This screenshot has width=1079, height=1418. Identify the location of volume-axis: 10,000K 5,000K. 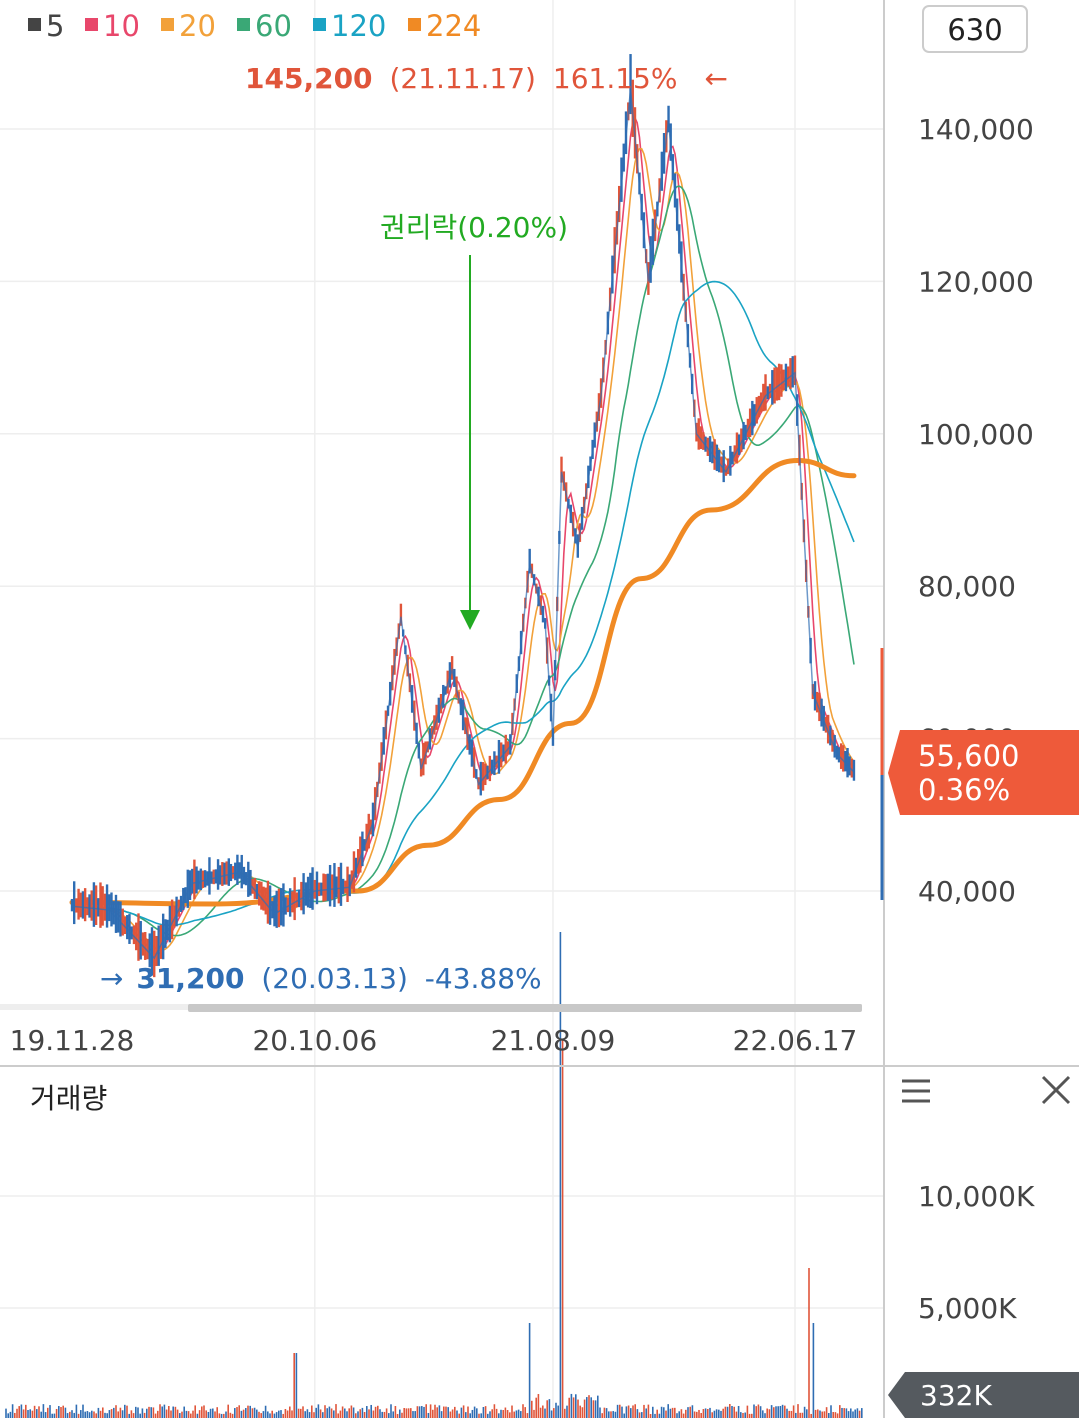
(976, 1252).